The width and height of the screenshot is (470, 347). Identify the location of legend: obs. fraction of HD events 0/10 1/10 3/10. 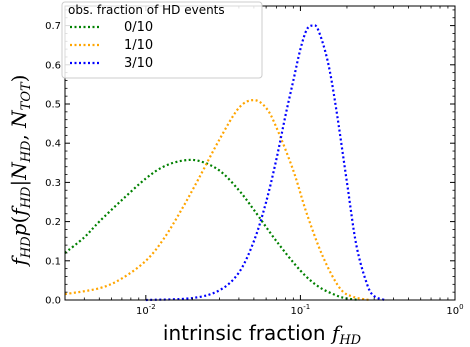
(162, 40).